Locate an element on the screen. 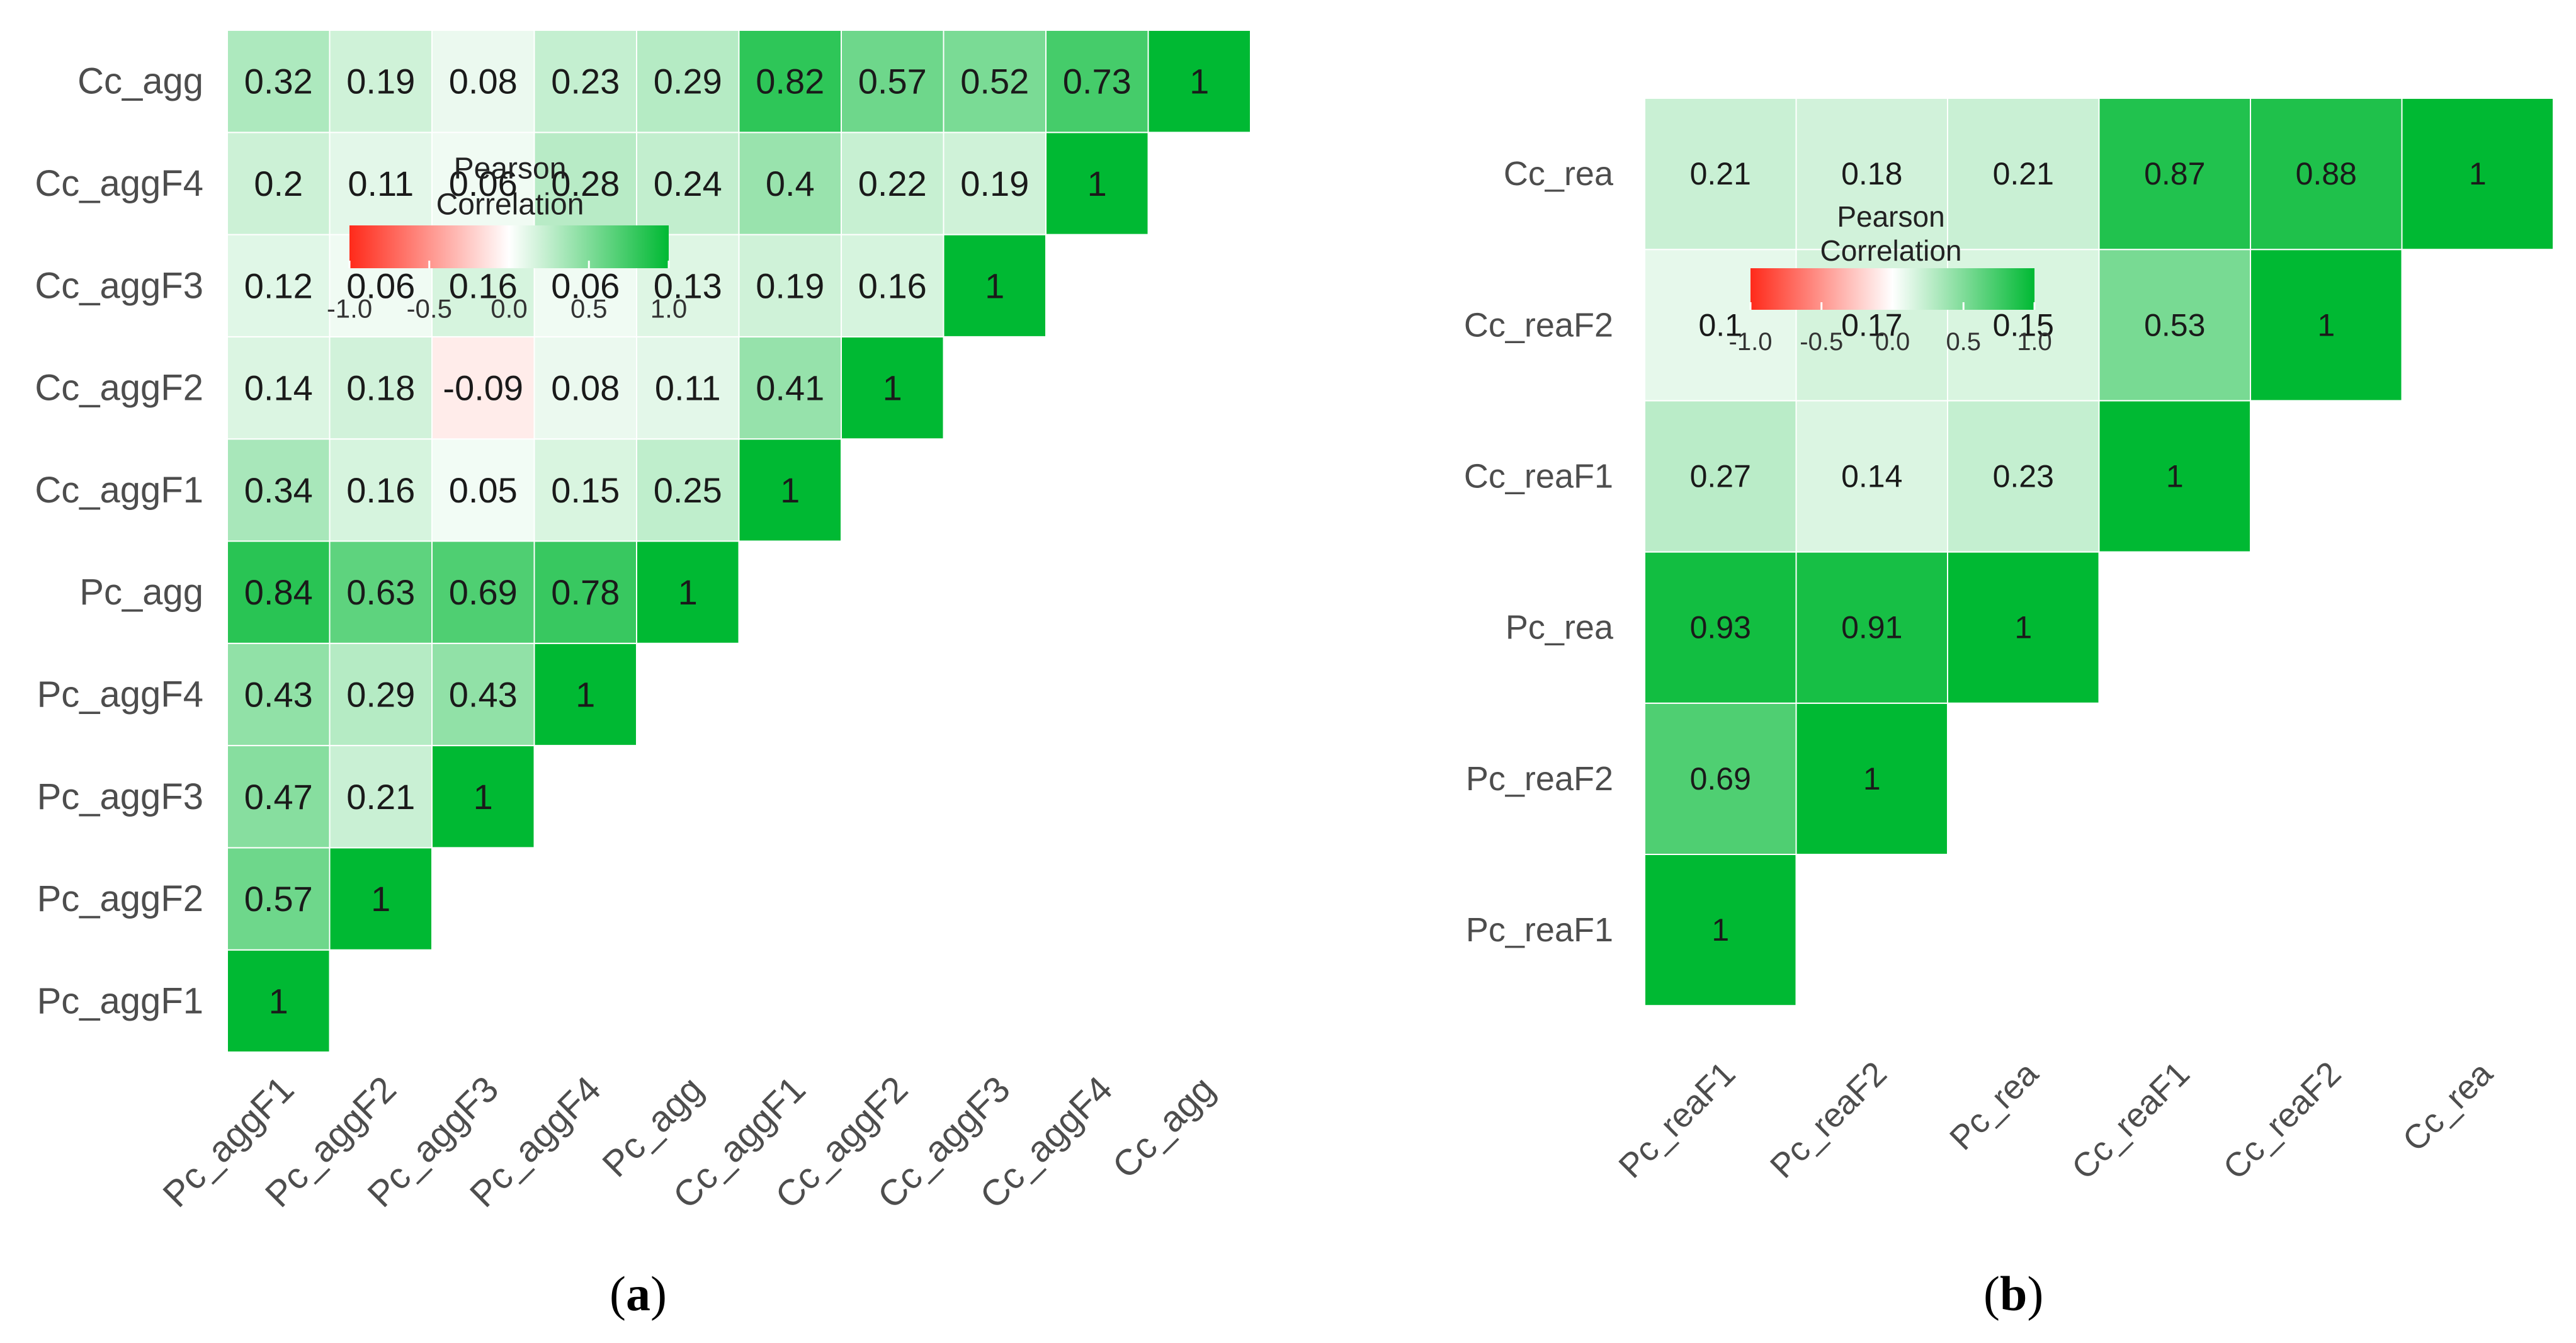  cell-value-b-Cc_rea-Cc_rea: 1 is located at coordinates (2478, 173).